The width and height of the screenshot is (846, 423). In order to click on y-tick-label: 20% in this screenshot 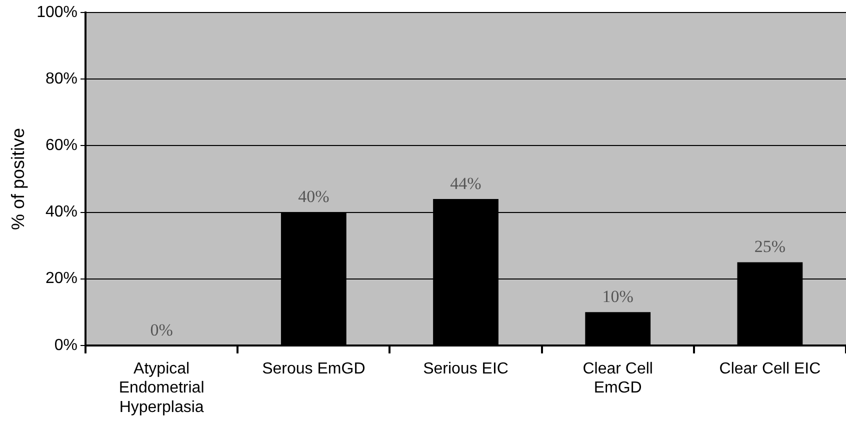, I will do `click(61, 279)`.